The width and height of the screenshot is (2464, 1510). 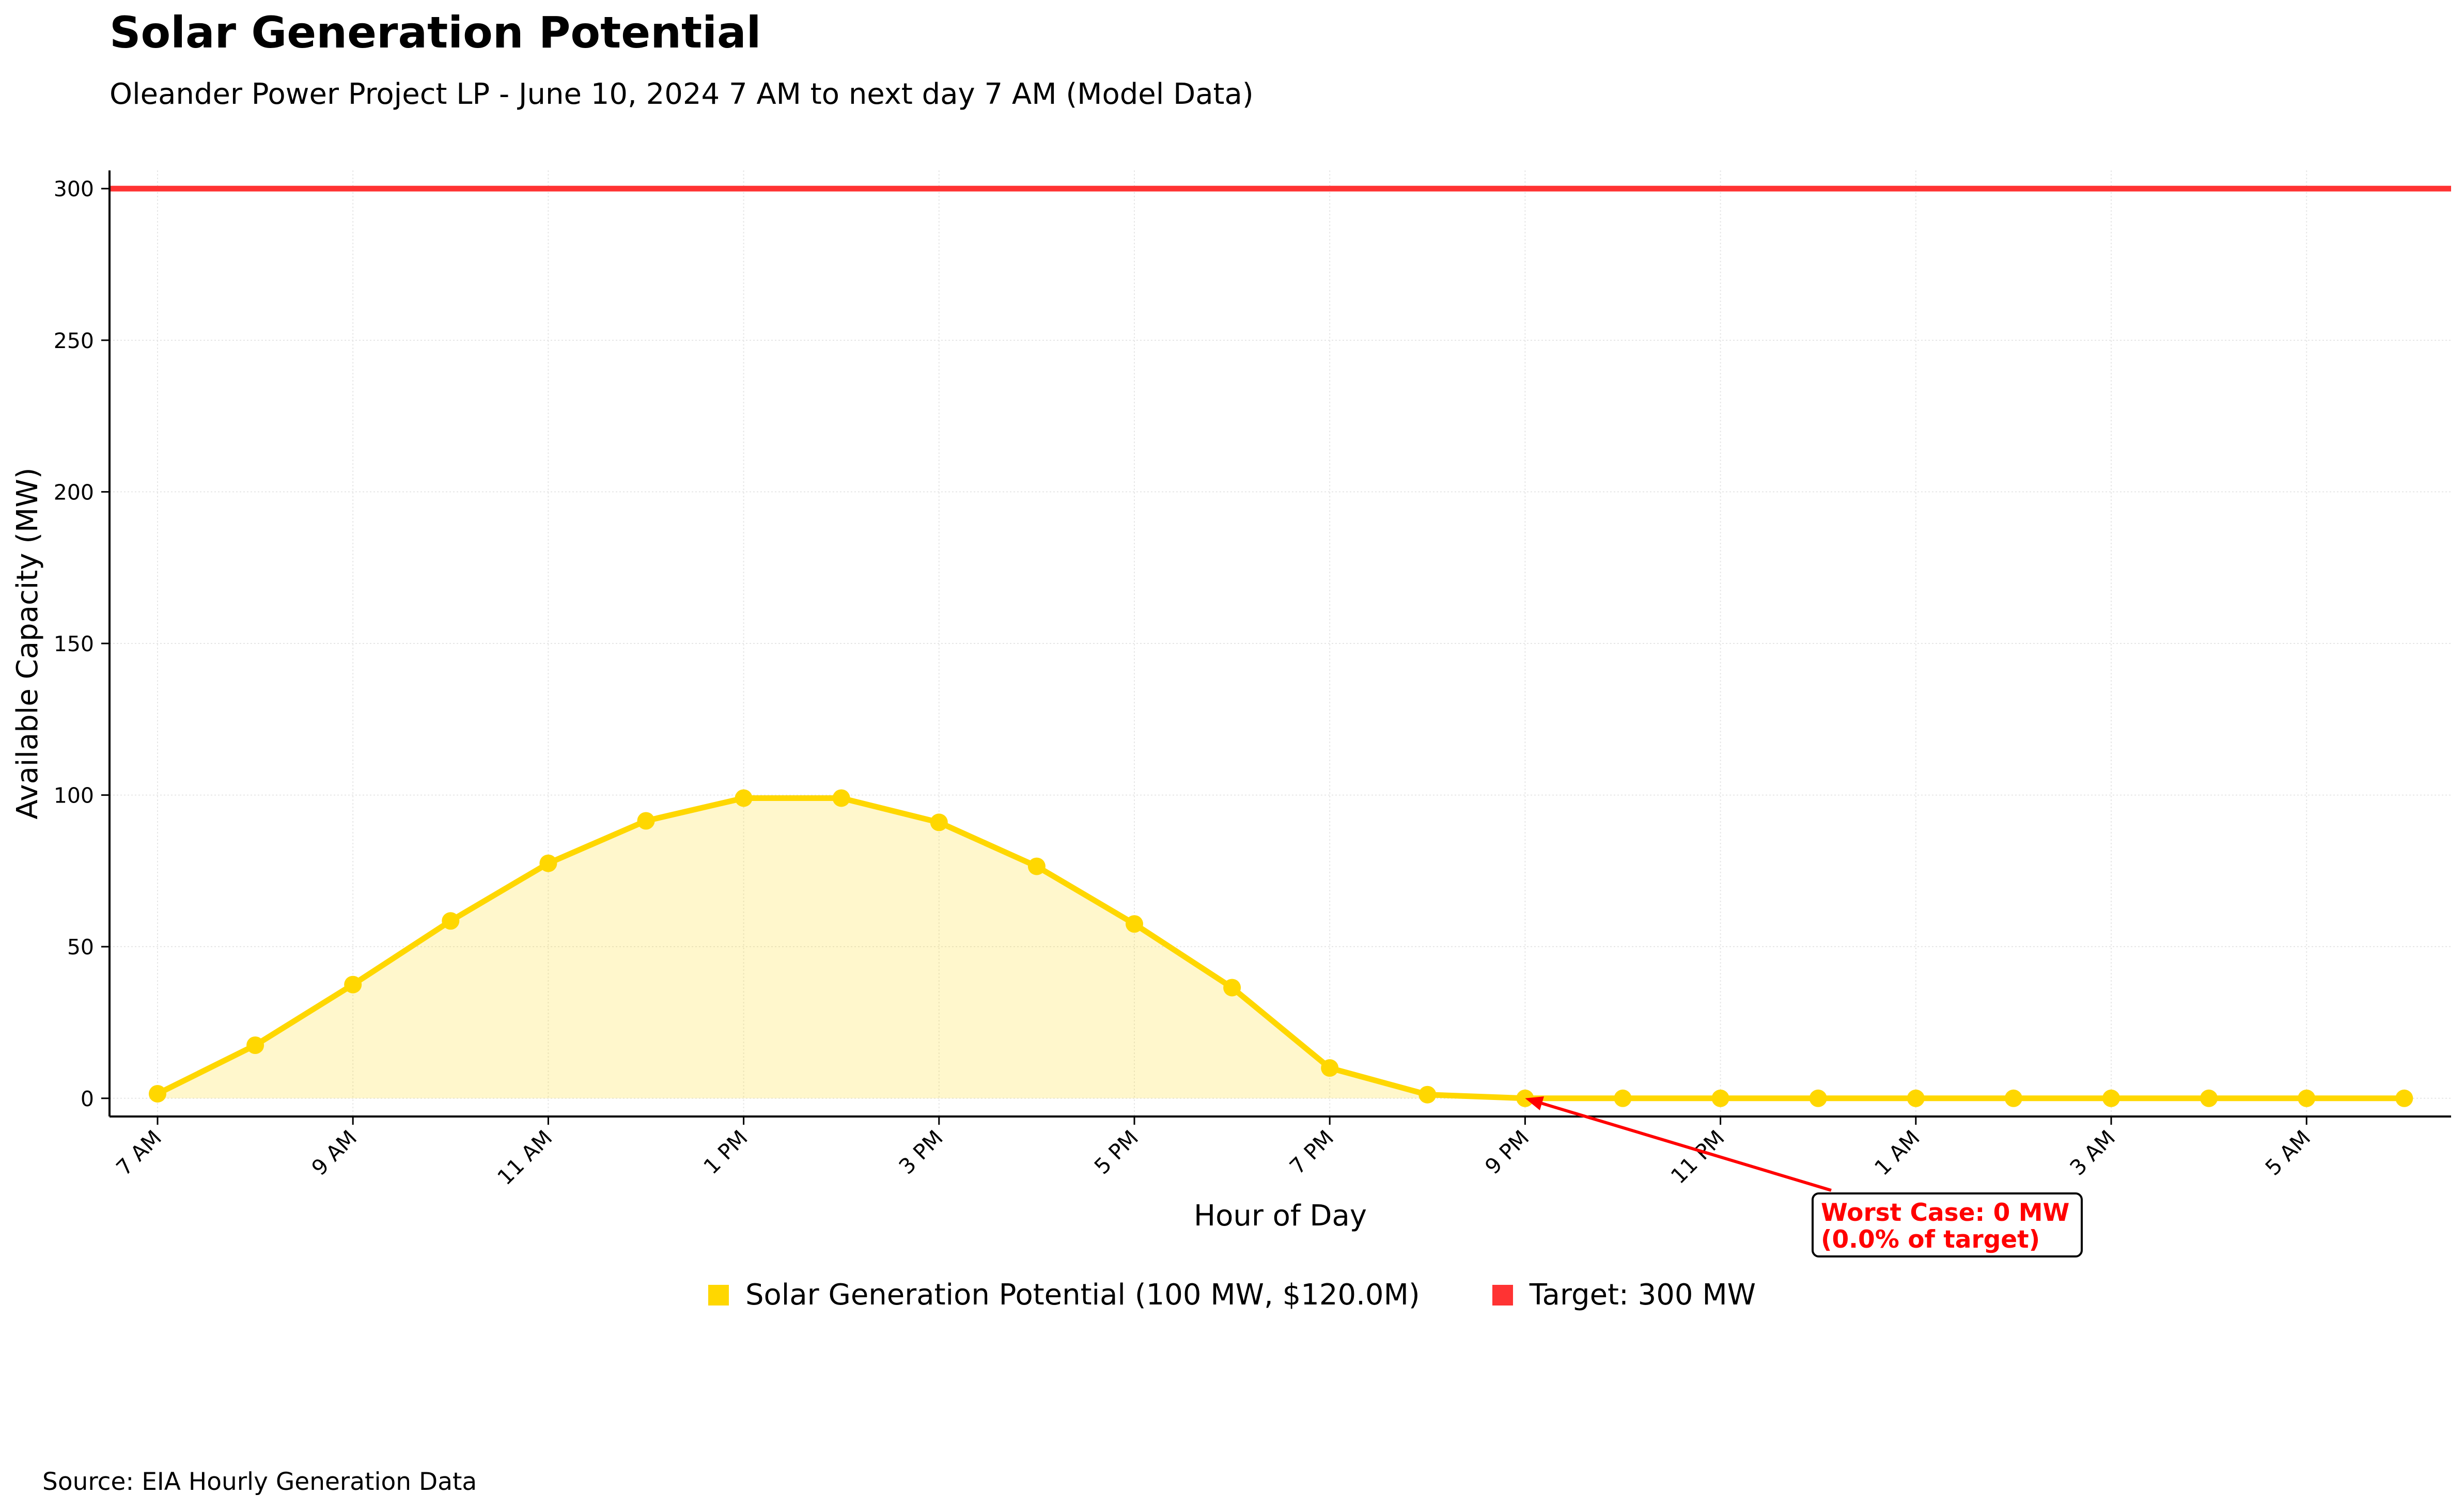 I want to click on x-tick-label: 9 PM, so click(x=1507, y=1152).